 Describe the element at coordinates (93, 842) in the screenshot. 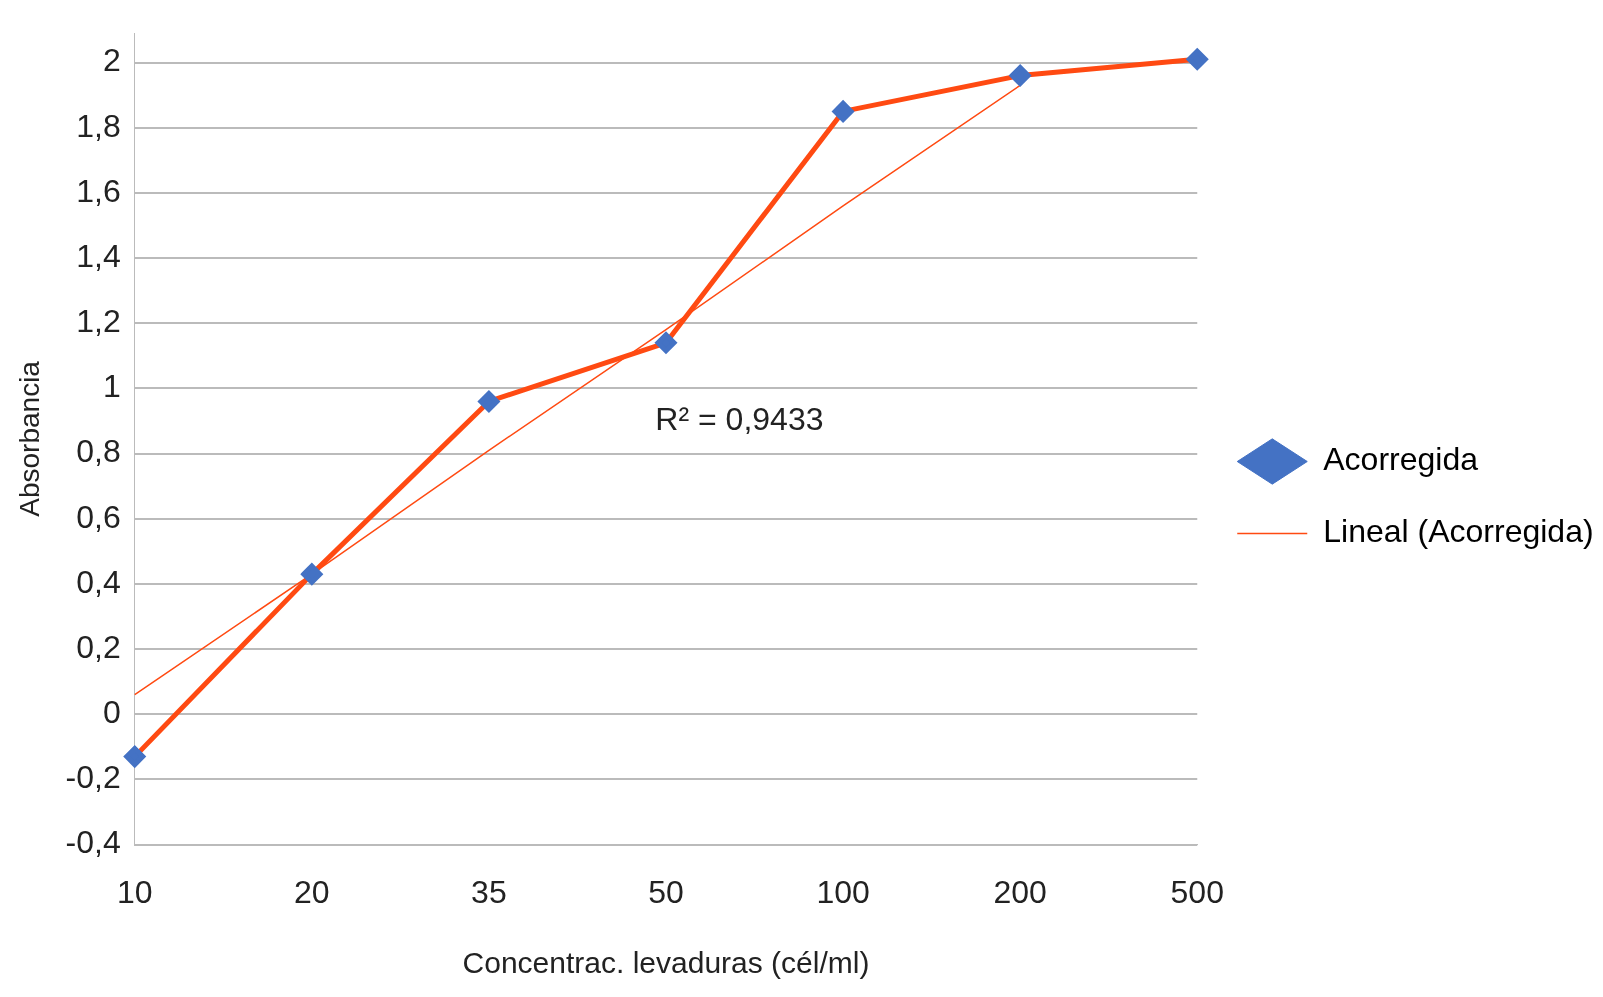

I see `y-tick-label: -0,4` at that location.